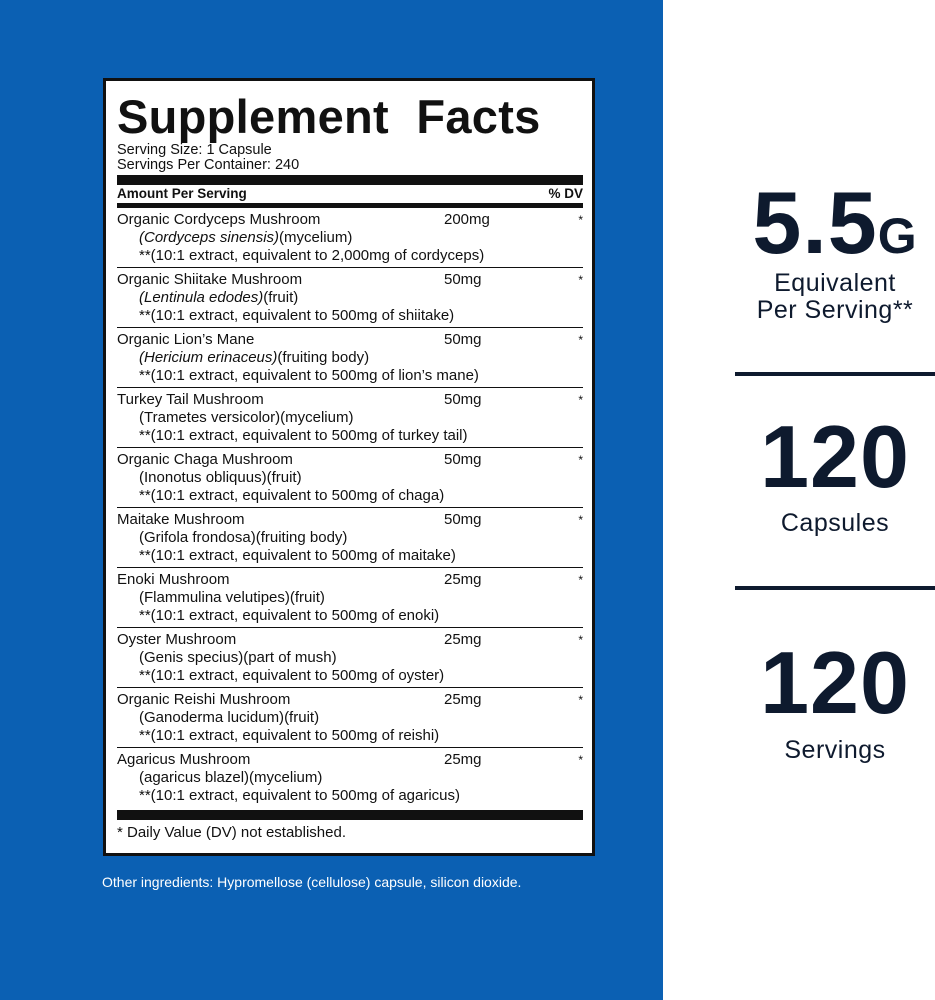  I want to click on ingredient-name: Organic Reishi Mushroom, so click(204, 699).